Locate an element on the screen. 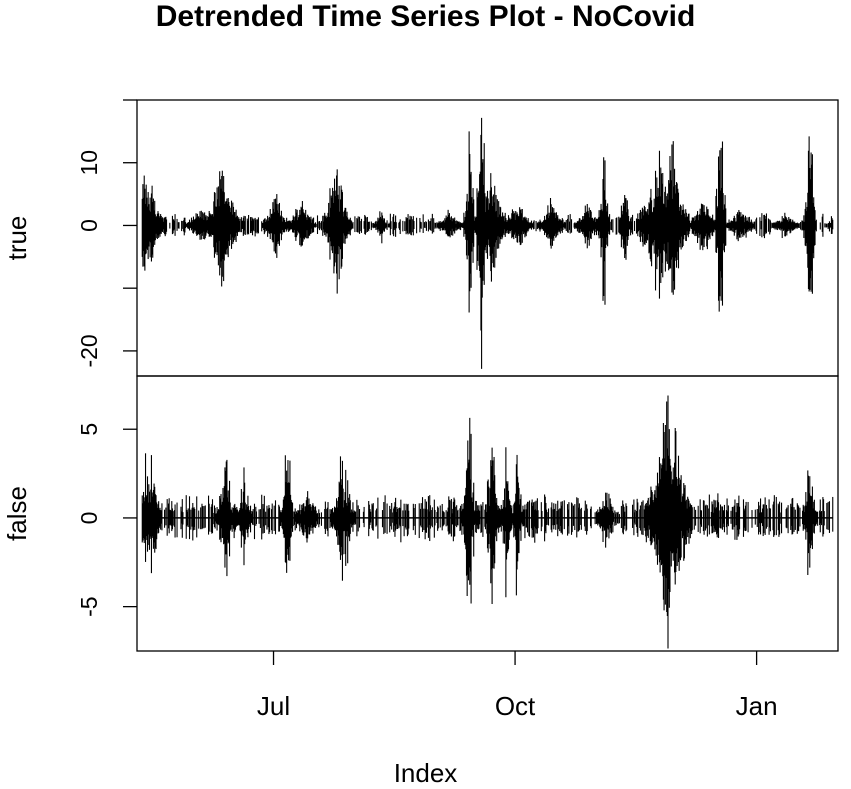 Image resolution: width=851 pixels, height=789 pixels. x-tick-label: Jul is located at coordinates (273, 706).